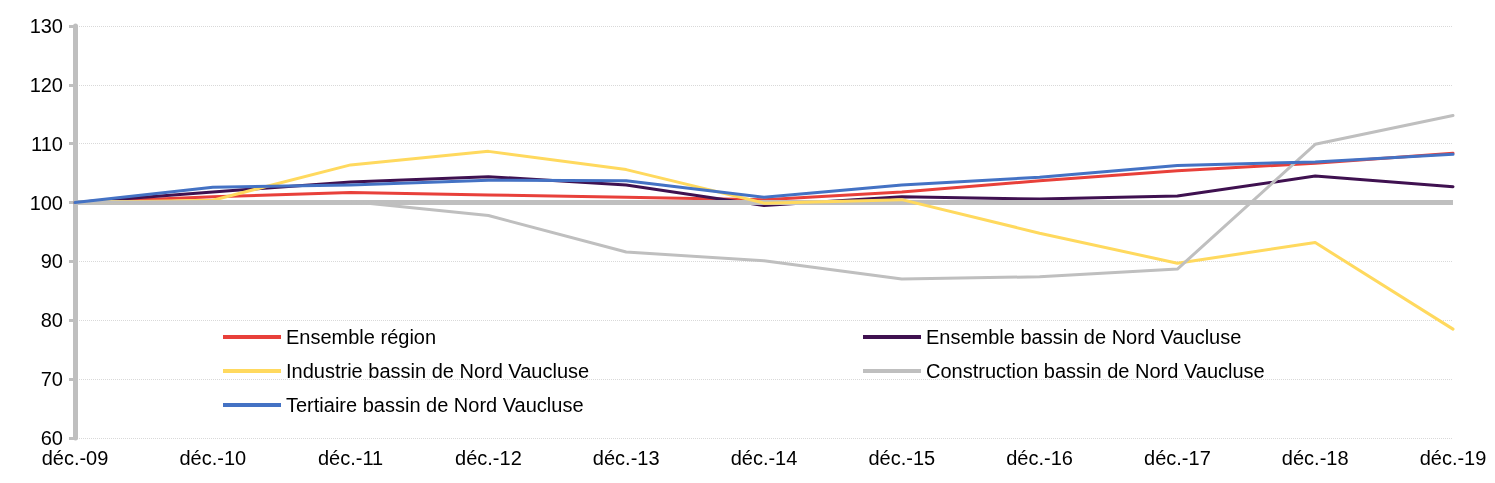  I want to click on y-tick-label: 90, so click(51, 261).